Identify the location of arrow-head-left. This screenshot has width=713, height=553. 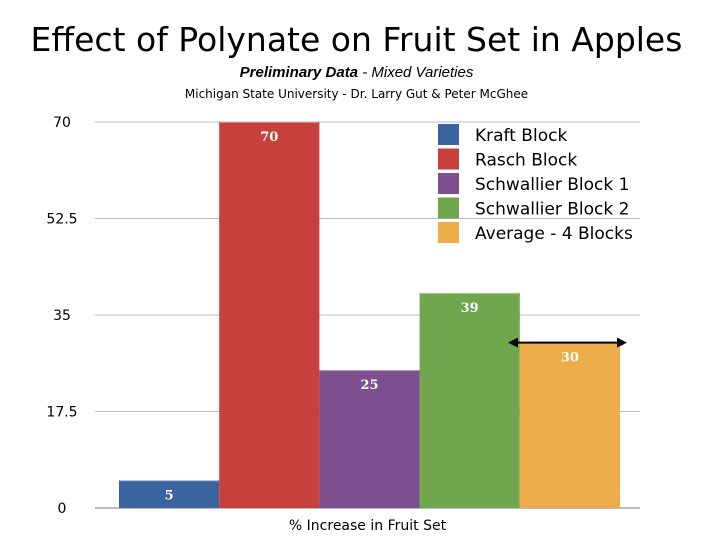
(513, 342).